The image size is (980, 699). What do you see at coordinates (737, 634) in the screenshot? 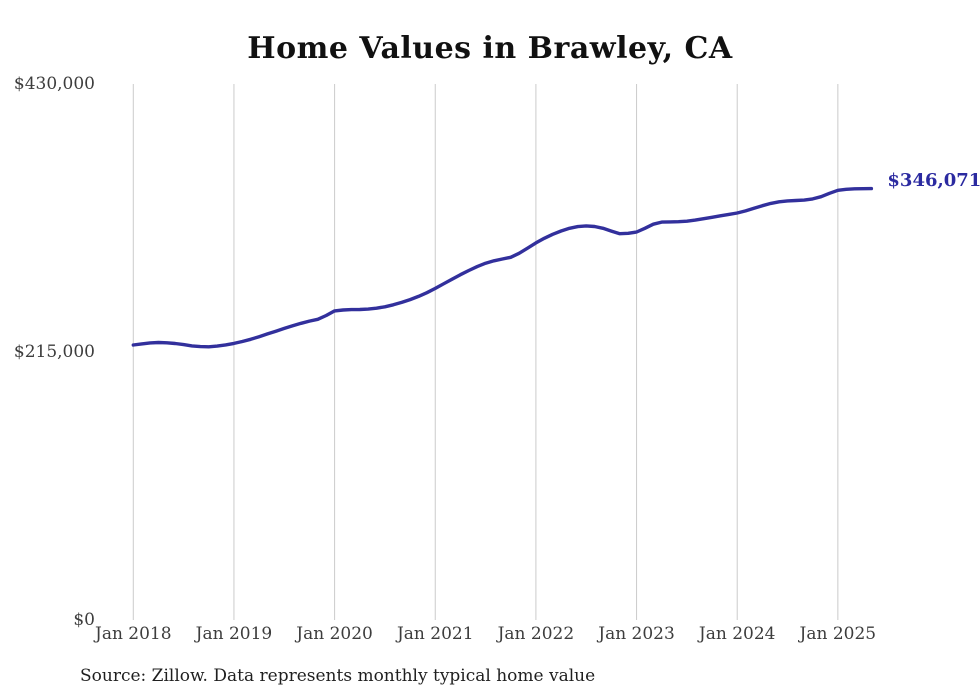
I see `x-axis-tick-label: Jan 2024` at bounding box center [737, 634].